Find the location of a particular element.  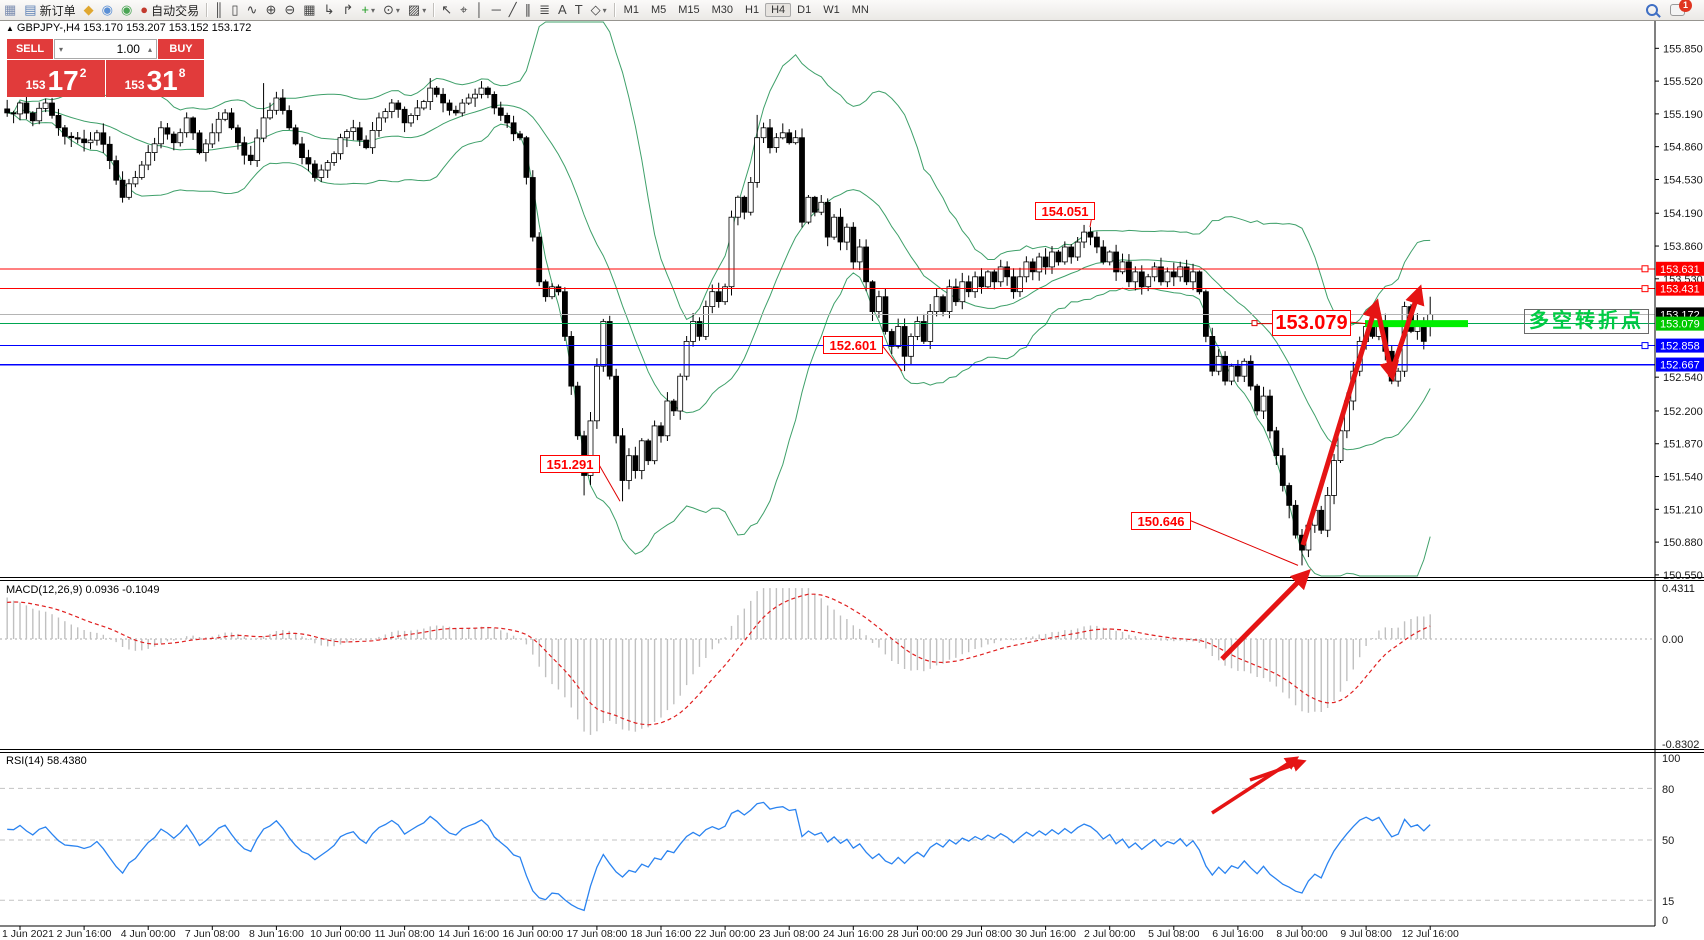

axis-label: 16 Jun 00:00 is located at coordinates (532, 934).